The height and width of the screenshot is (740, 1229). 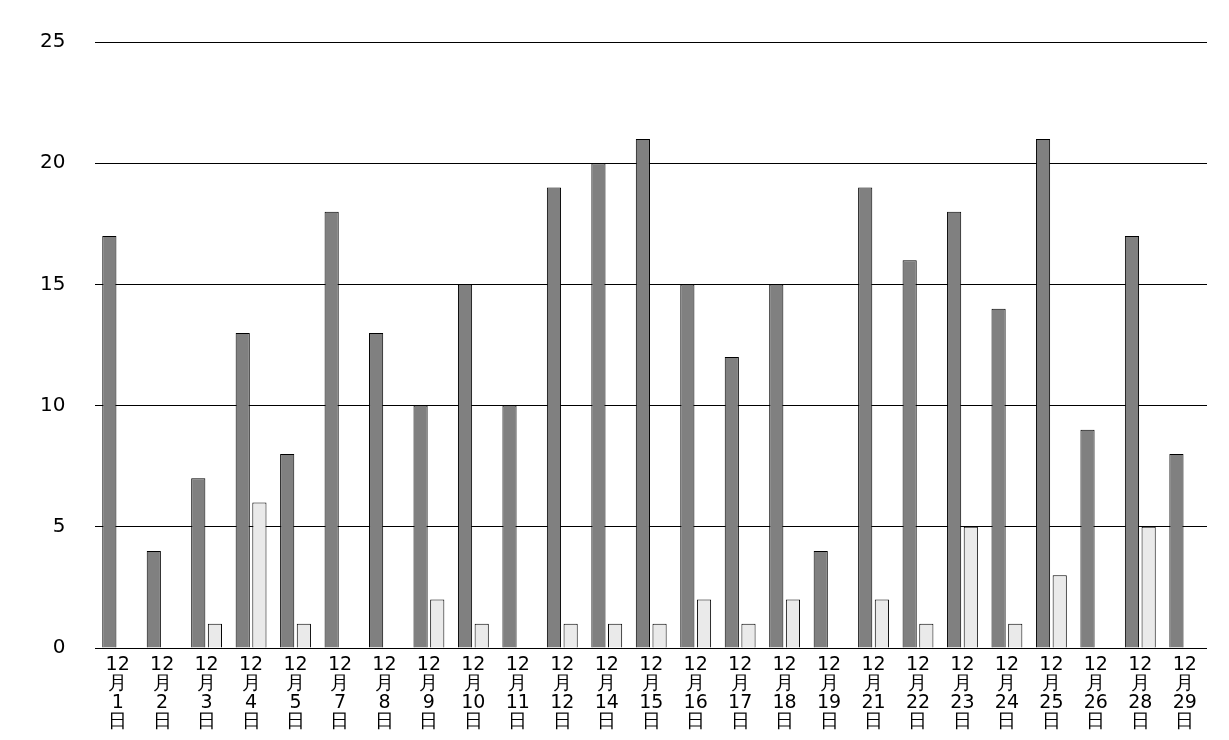 I want to click on x-tick-label: 12月4日, so click(x=251, y=692).